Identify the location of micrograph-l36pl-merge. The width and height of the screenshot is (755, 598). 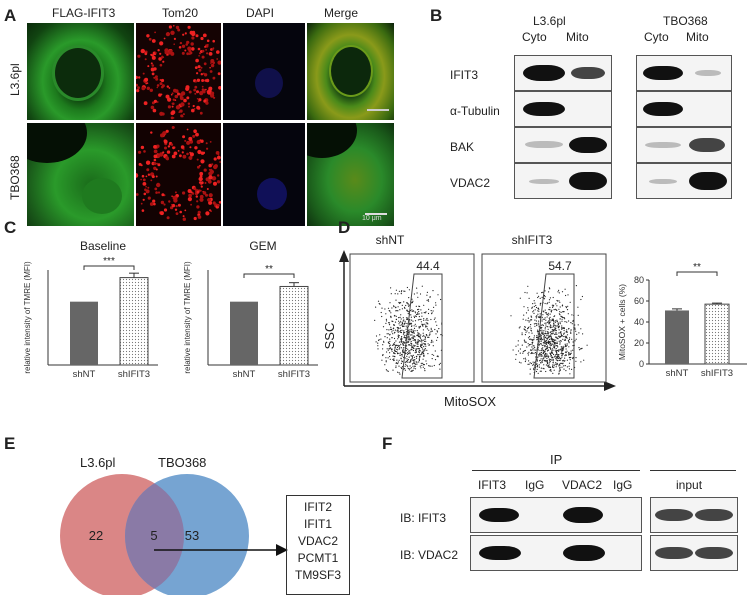
(350, 71).